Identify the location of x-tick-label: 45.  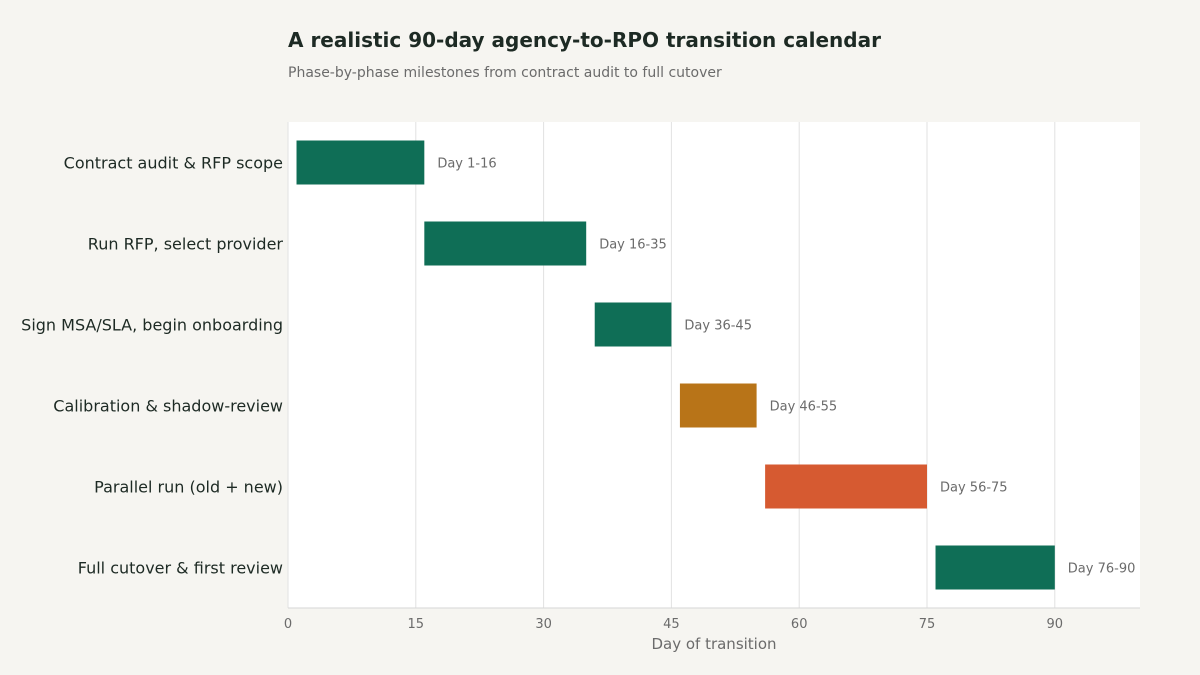
(671, 624).